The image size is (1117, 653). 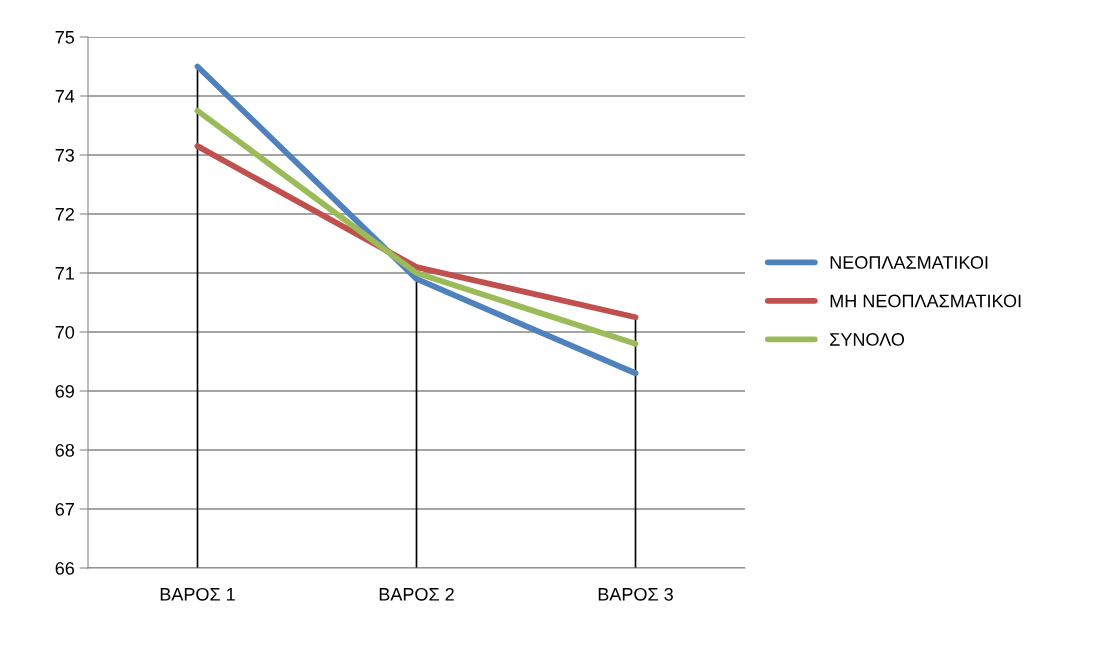 I want to click on y-tick-label: 66, so click(x=65, y=568).